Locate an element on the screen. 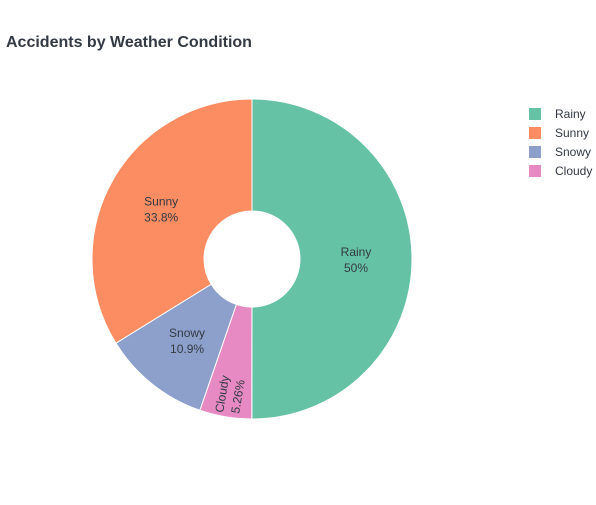 The image size is (596, 505). slice-label-rainy: Rainy 50% is located at coordinates (356, 260).